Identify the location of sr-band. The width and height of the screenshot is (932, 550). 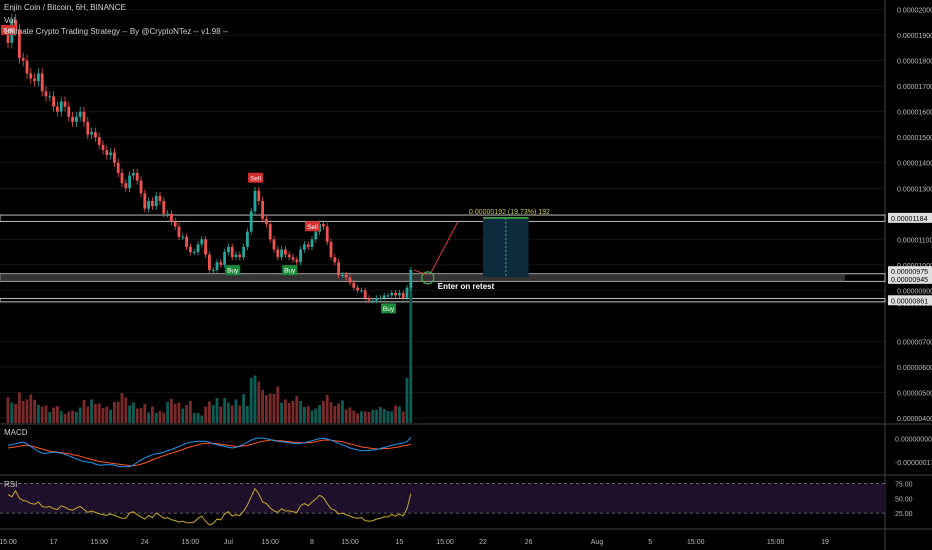
(443, 218).